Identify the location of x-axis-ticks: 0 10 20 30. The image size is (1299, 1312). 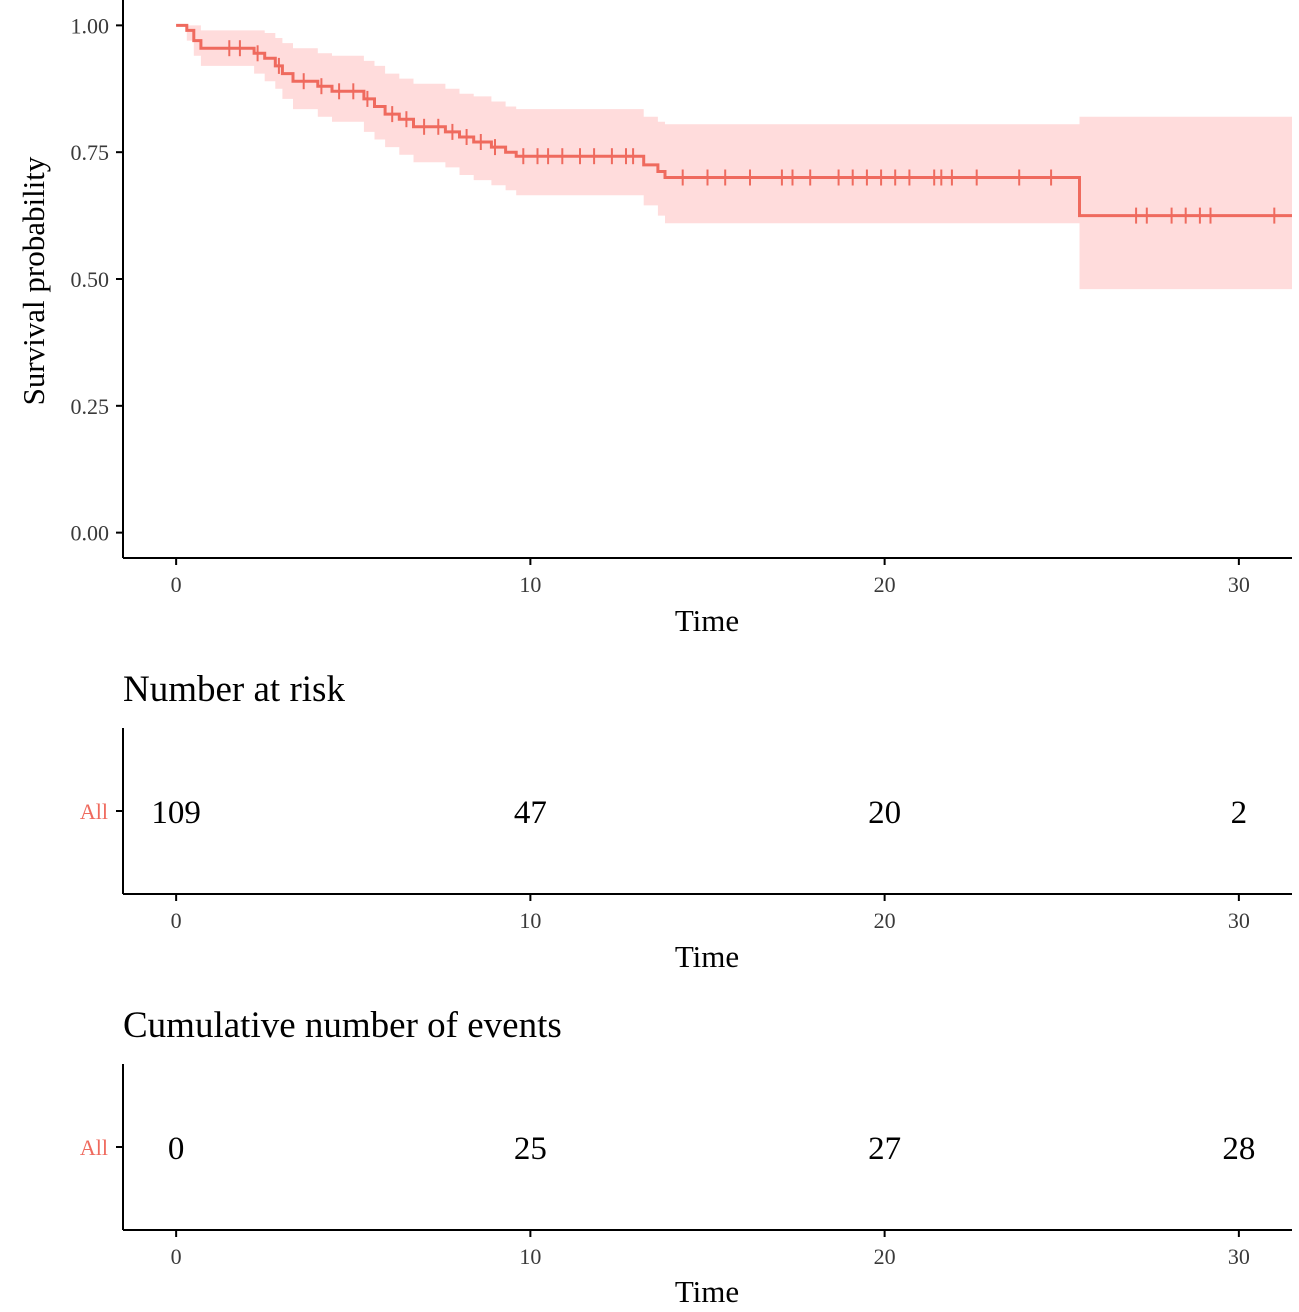
(710, 577).